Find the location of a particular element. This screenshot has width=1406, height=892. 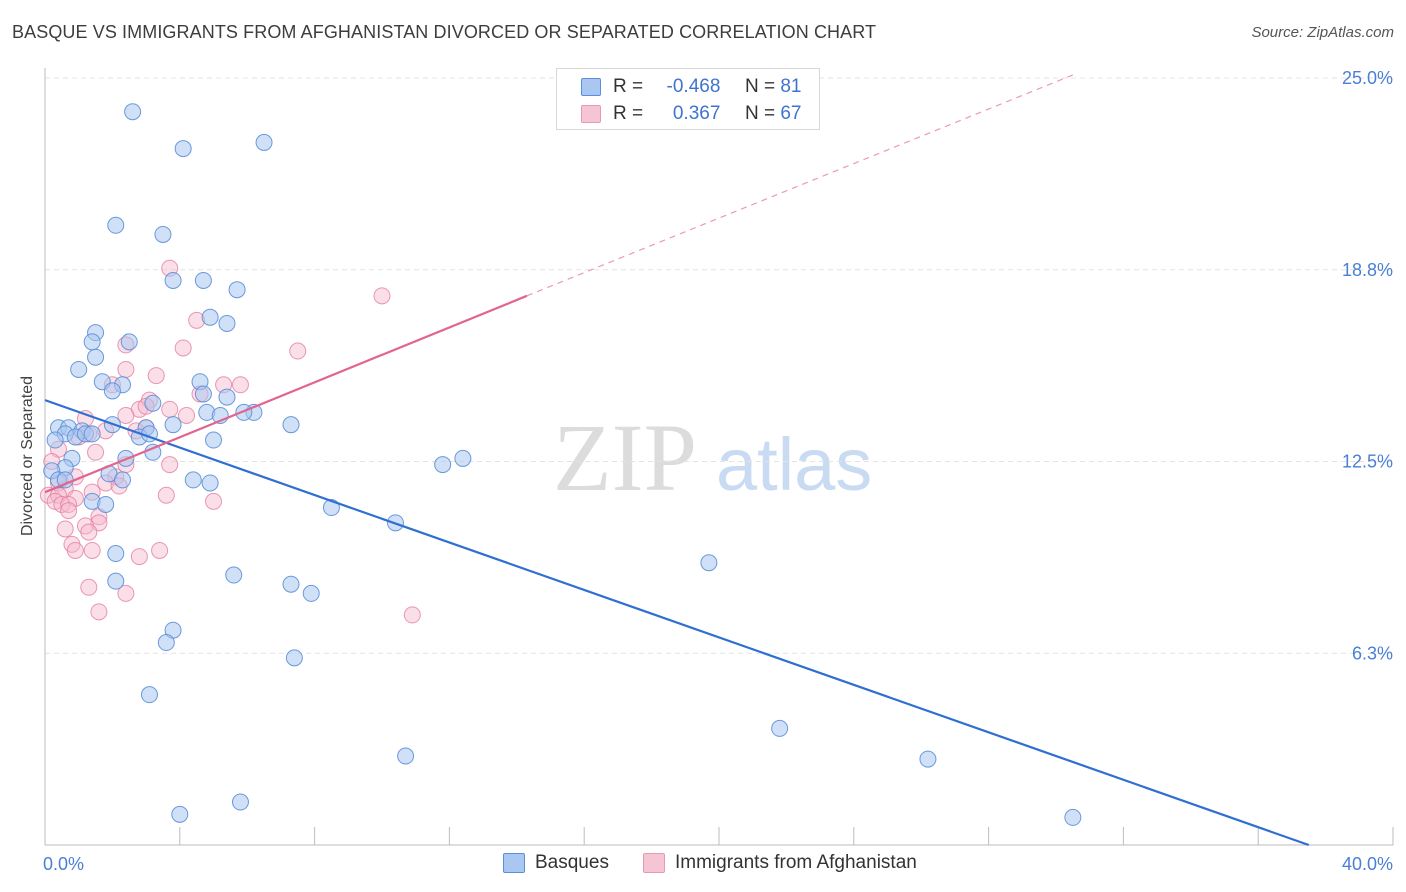

watermark-zip: ZIP is located at coordinates (625, 457).